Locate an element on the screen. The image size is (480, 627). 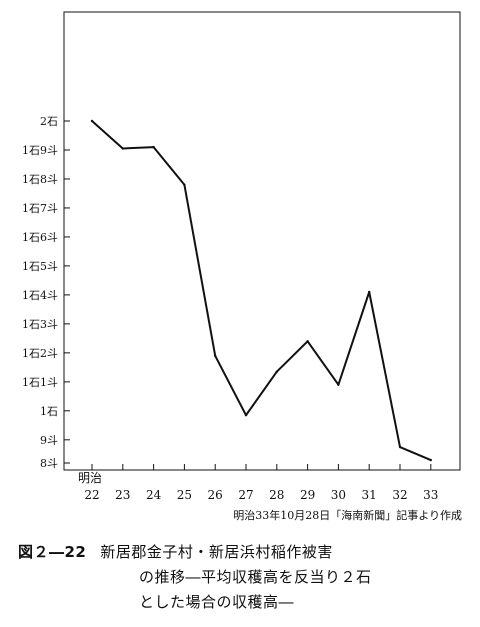
x-tick-label: 30 is located at coordinates (338, 495).